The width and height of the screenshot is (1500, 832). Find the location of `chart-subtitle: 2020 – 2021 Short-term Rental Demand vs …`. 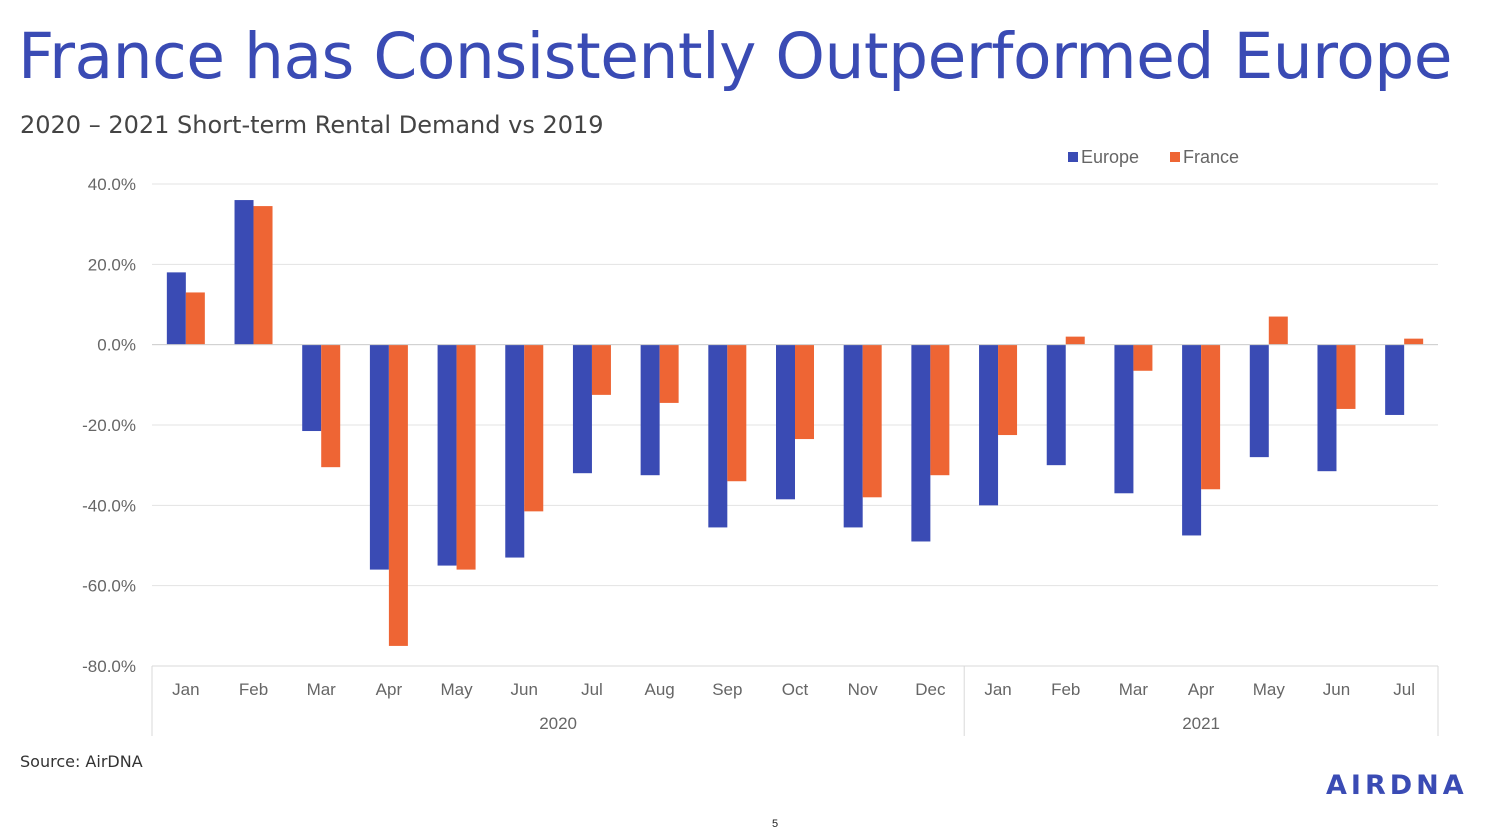

chart-subtitle: 2020 – 2021 Short-term Rental Demand vs … is located at coordinates (312, 125).